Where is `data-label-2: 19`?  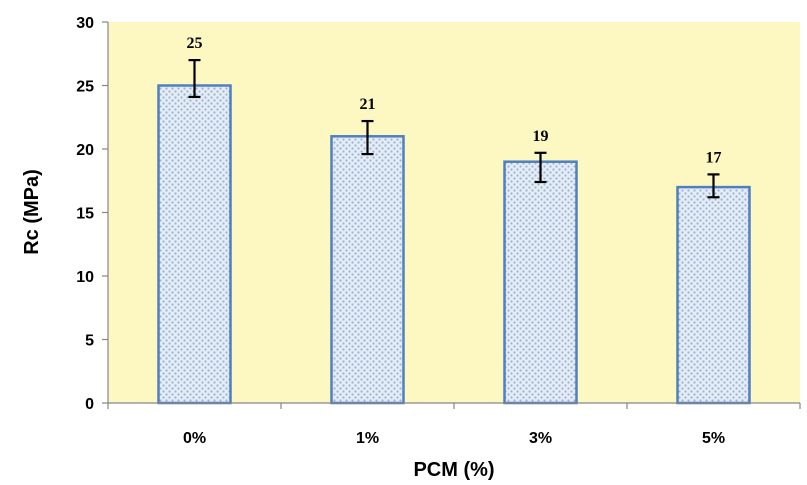
data-label-2: 19 is located at coordinates (541, 136).